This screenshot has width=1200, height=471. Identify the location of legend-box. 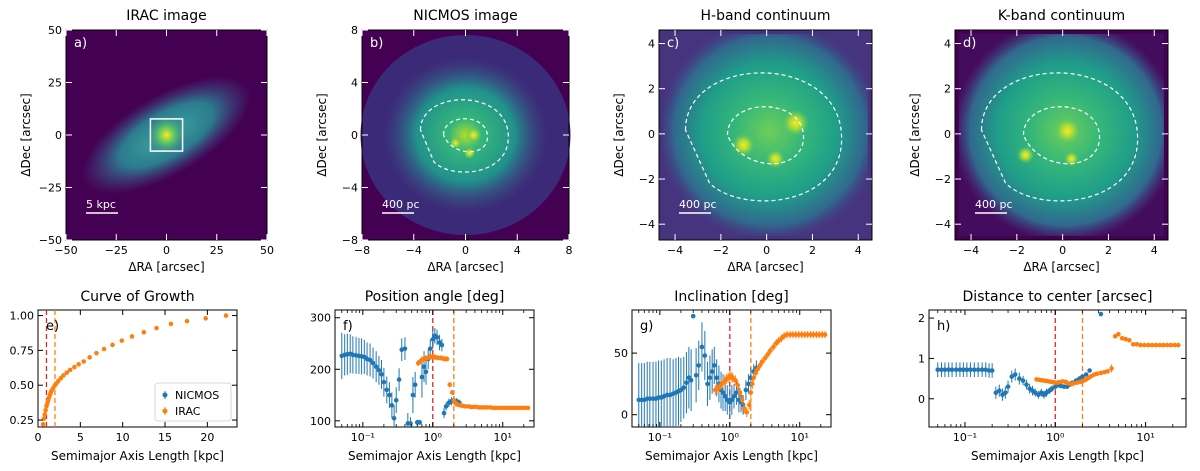
(193, 402).